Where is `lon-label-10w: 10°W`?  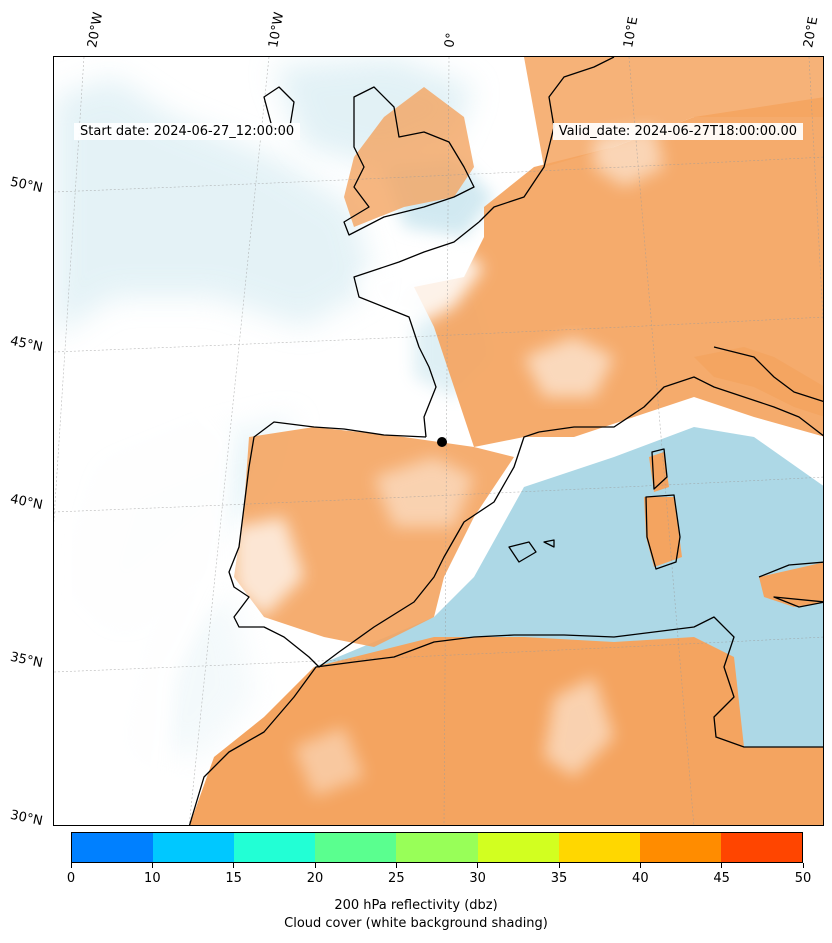
lon-label-10w: 10°W is located at coordinates (277, 30).